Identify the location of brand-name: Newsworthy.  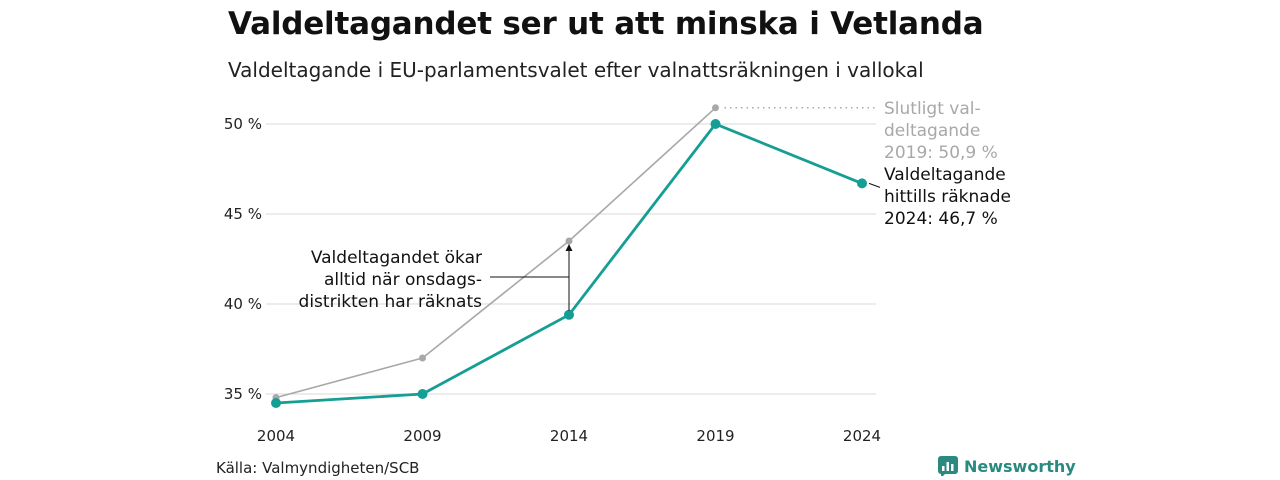
(1020, 466).